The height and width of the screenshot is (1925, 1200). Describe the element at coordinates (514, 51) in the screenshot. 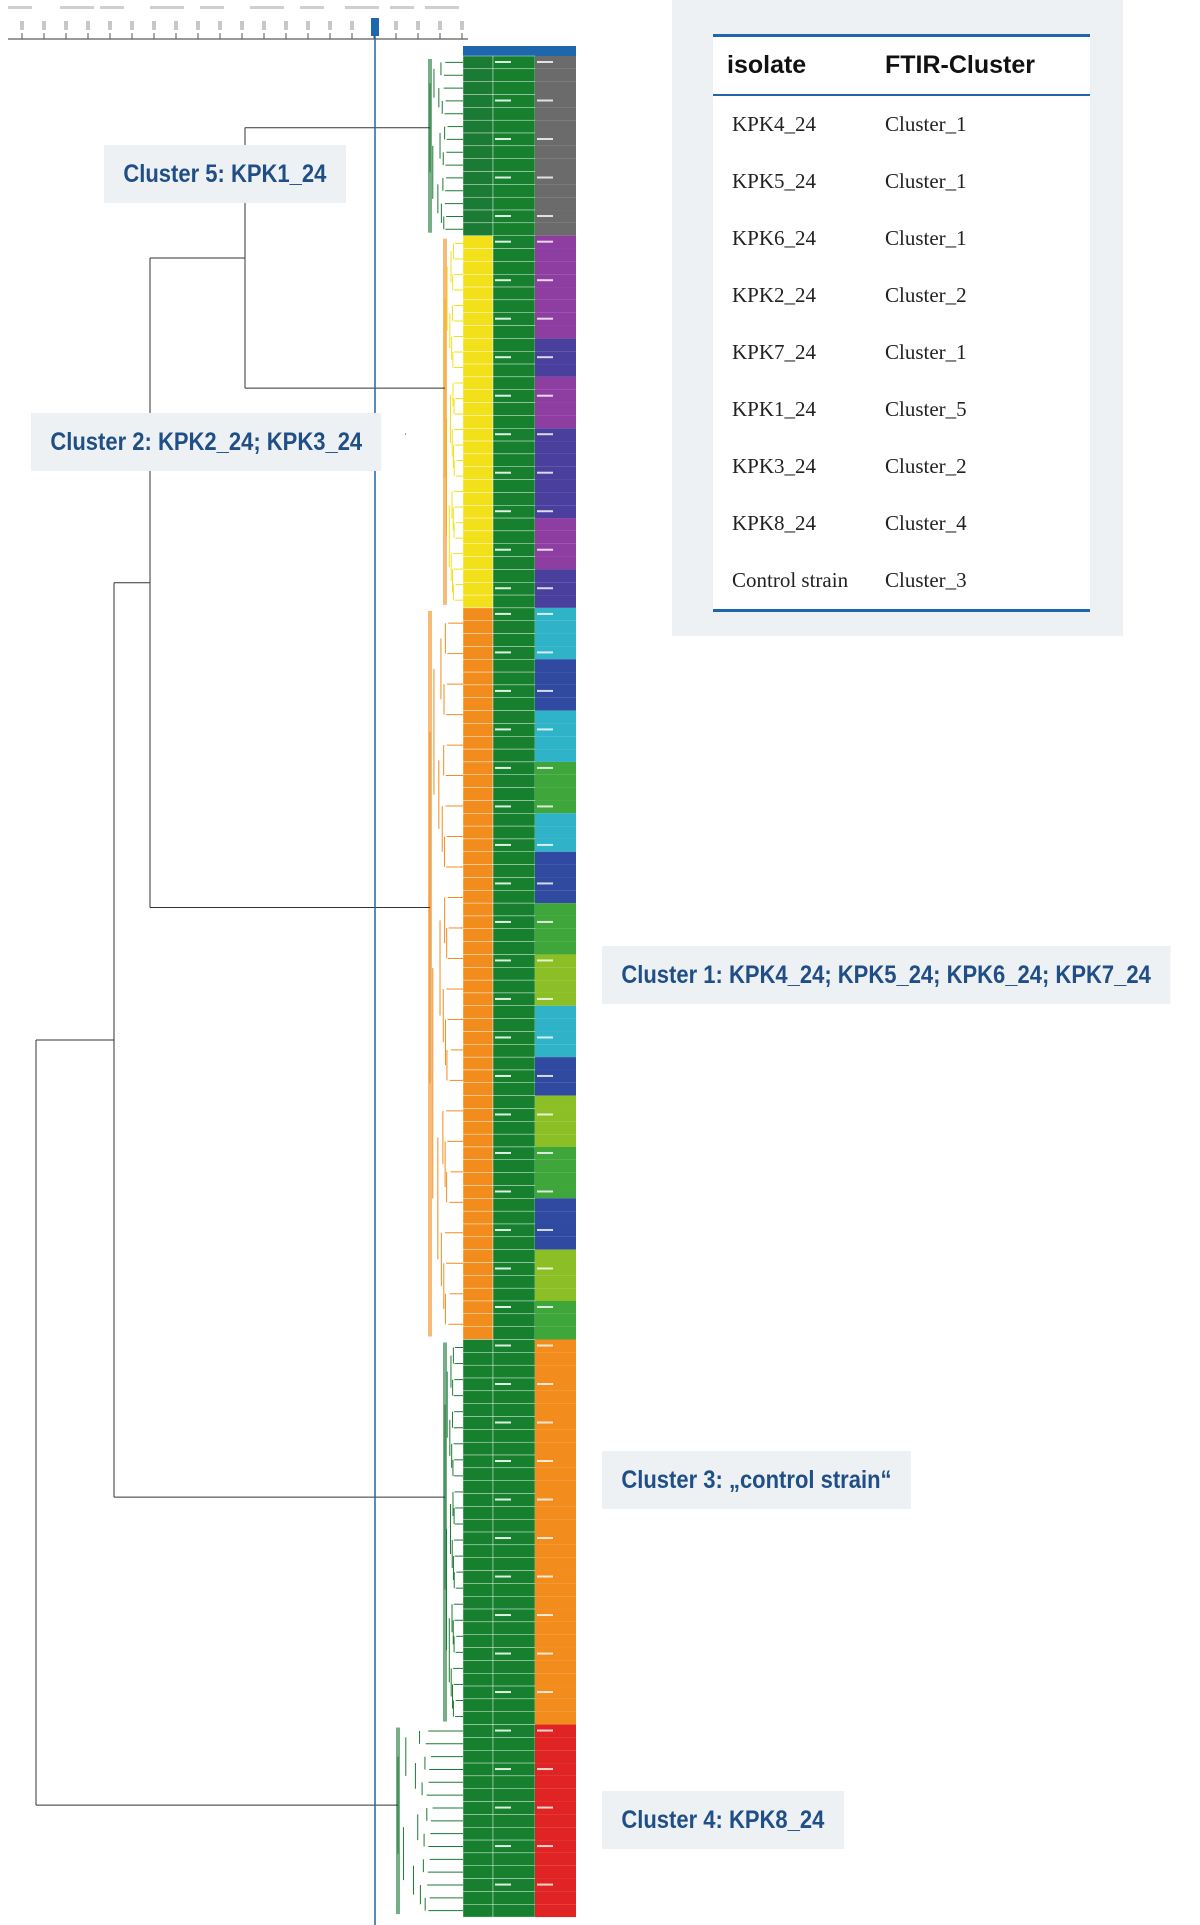

I see `column-header` at that location.